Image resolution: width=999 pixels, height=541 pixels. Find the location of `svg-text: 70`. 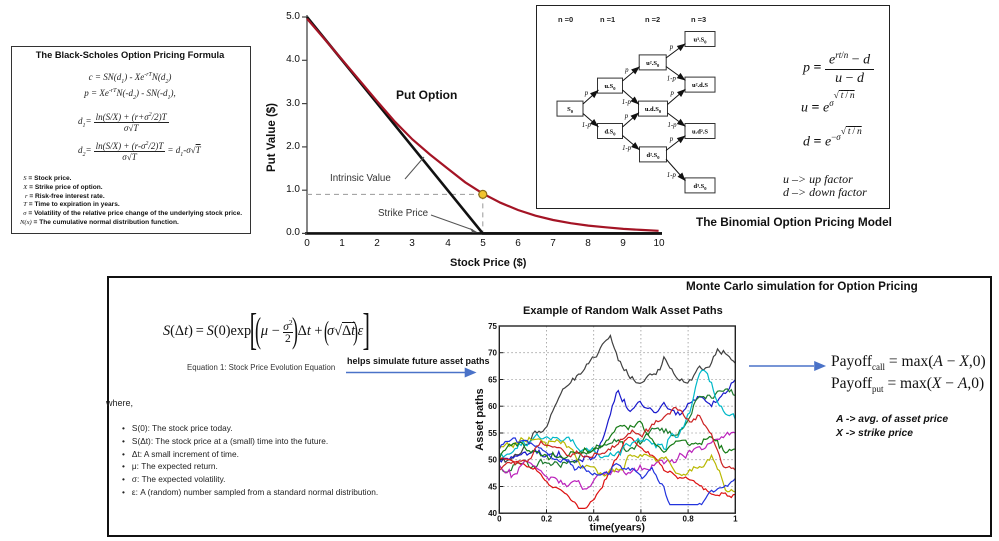

svg-text: 70 is located at coordinates (492, 353).